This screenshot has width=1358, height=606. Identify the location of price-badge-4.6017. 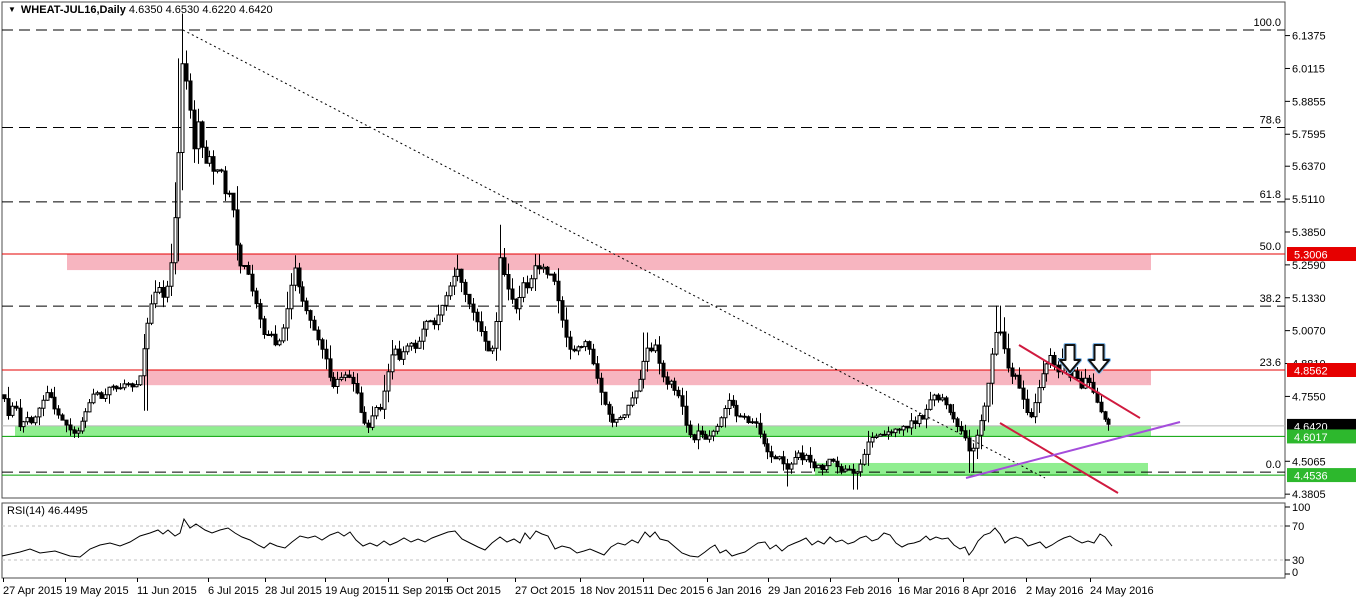
(1321, 436).